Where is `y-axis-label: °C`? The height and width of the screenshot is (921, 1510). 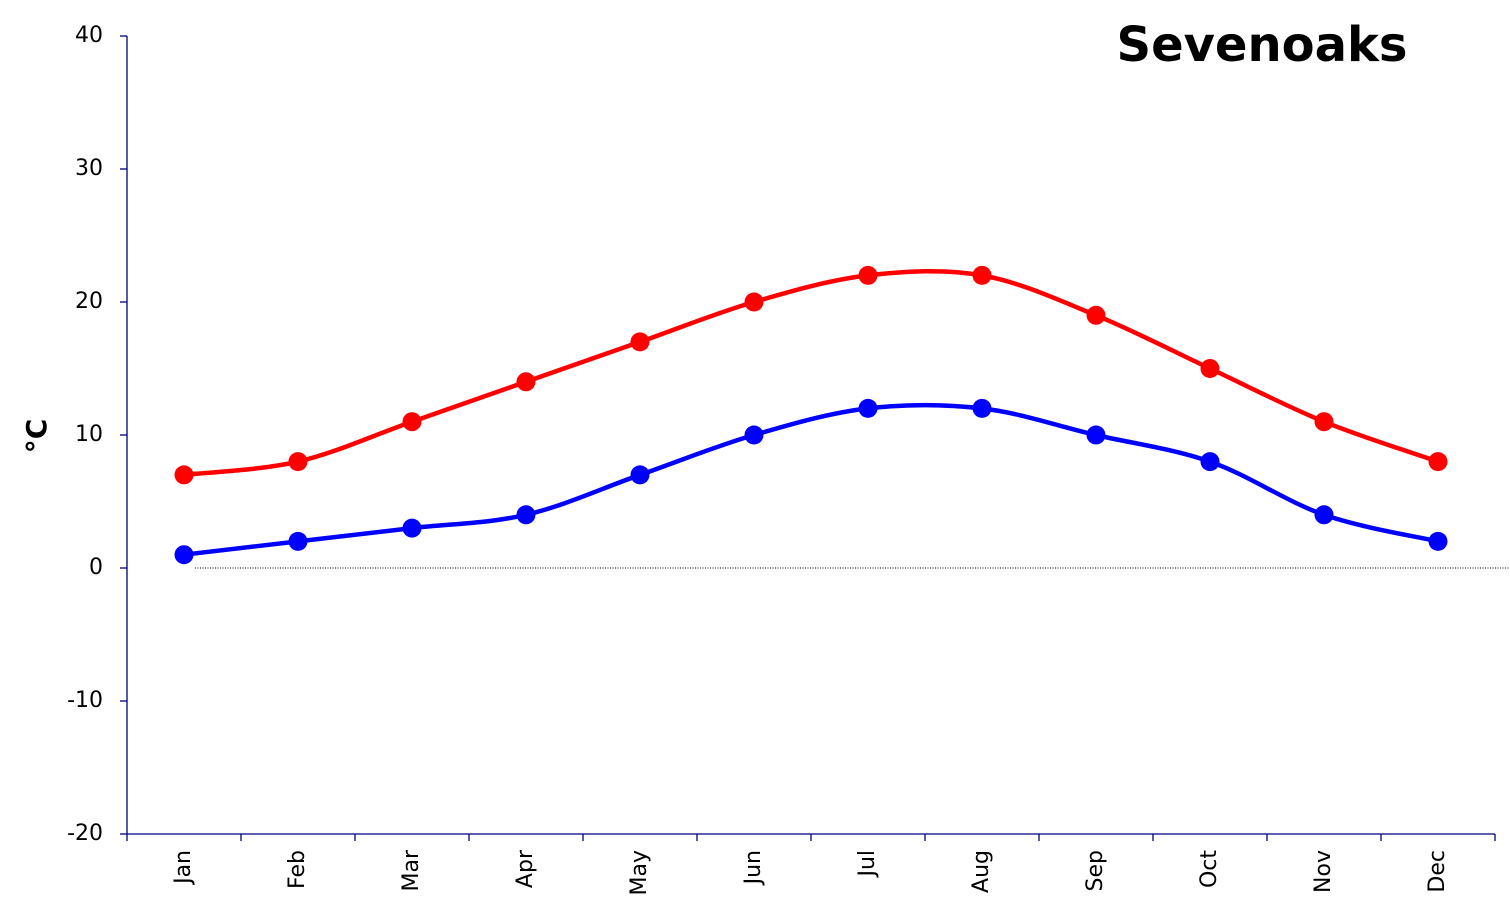 y-axis-label: °C is located at coordinates (36, 436).